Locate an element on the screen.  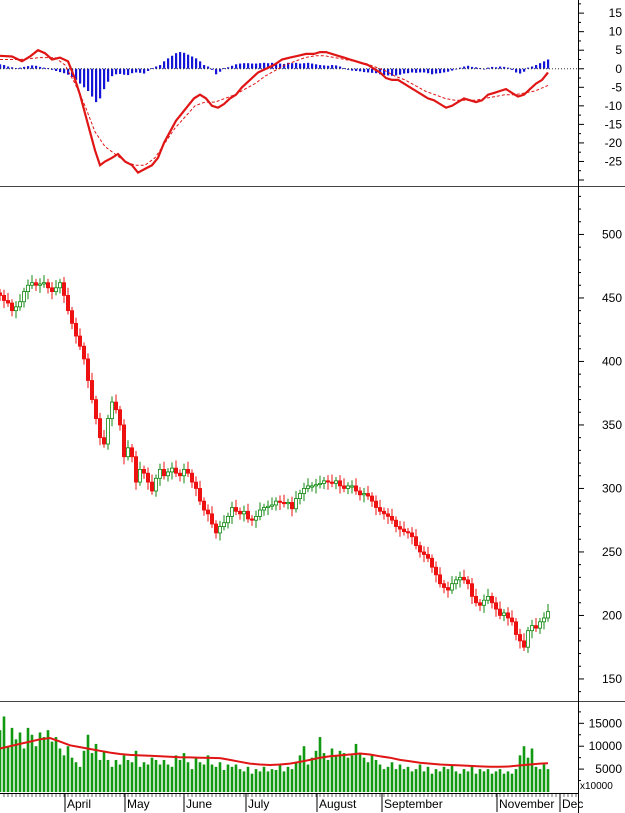
macd-tick-label: 5 is located at coordinates (618, 50).